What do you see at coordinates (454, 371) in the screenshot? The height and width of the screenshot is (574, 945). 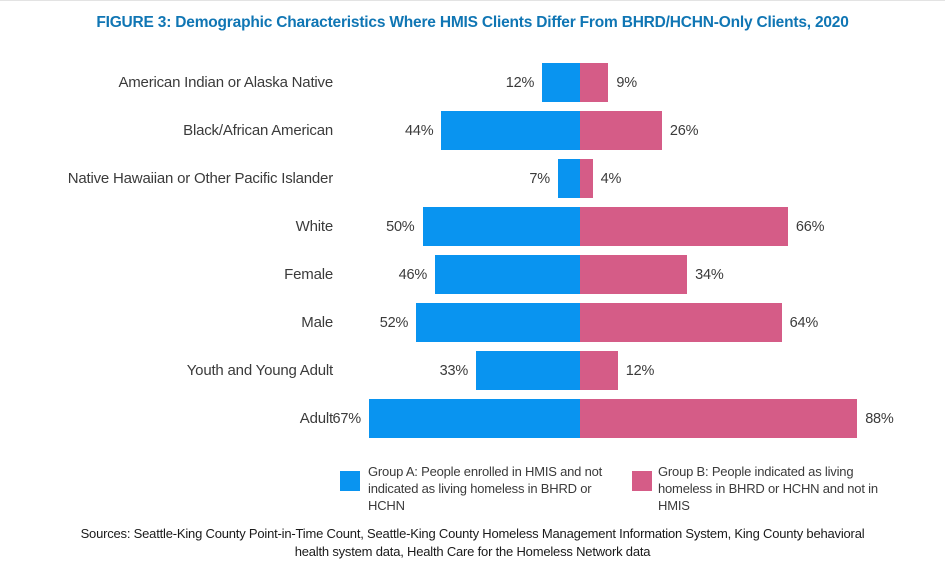 I see `value-label-group-a: 33%` at bounding box center [454, 371].